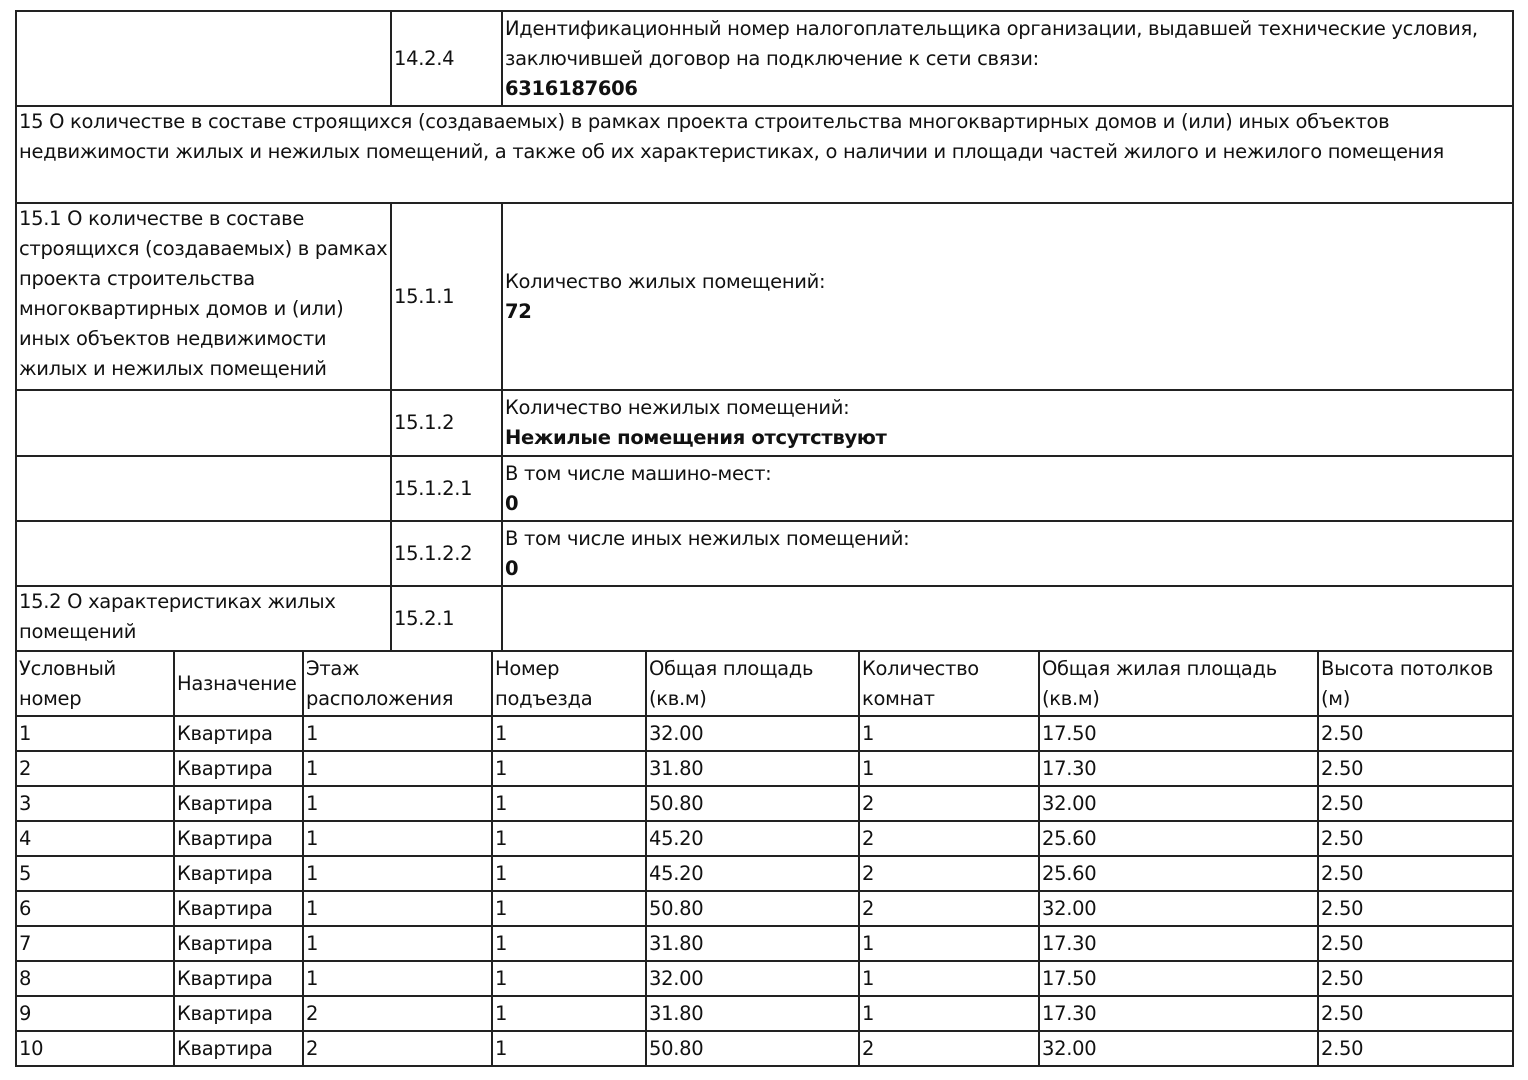 The image size is (1528, 1080). I want to click on table-row: 1 Квартира 1 1 32.00 1 17.50 2.50, so click(764, 733).